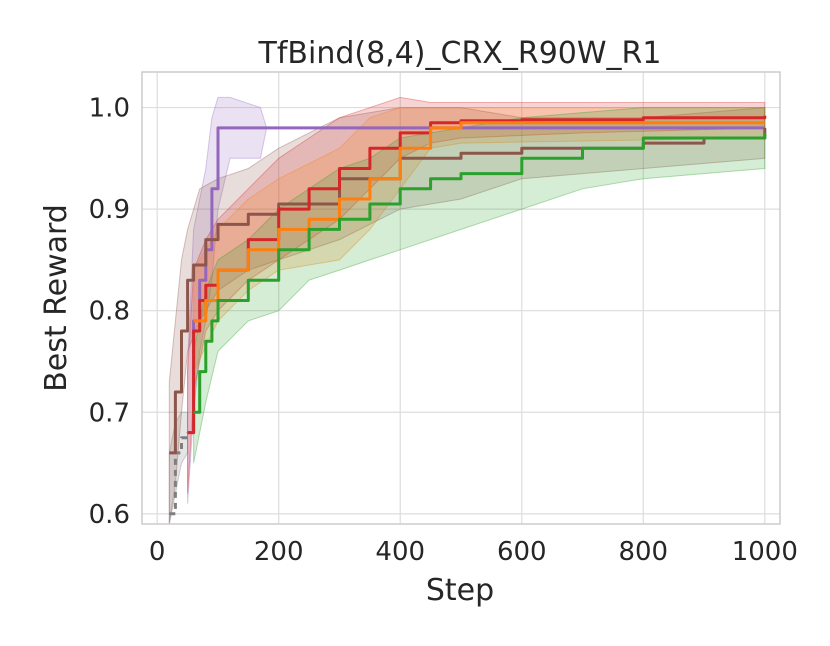  I want to click on y-tick-label: 0.8, so click(109, 312).